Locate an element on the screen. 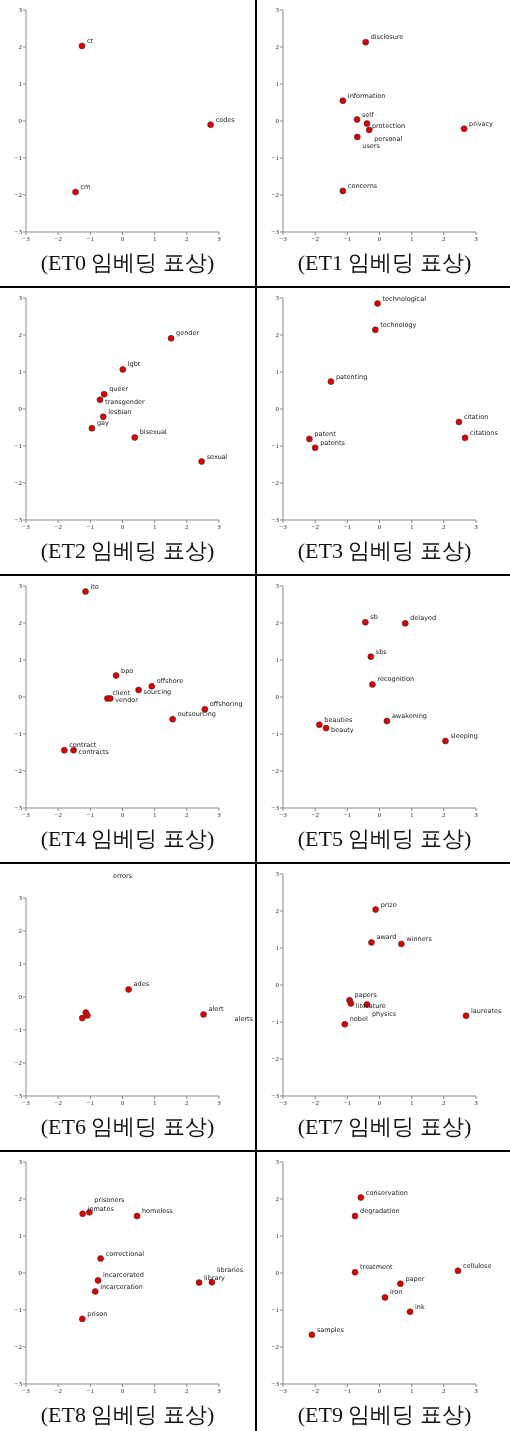 This screenshot has height=1431, width=510. text: (ET8 임베딩 표상) is located at coordinates (127, 1415).